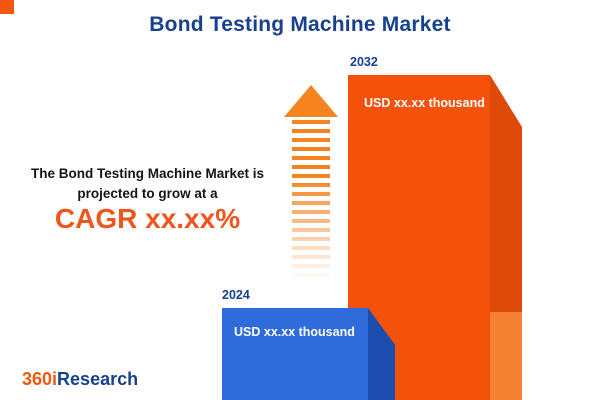  What do you see at coordinates (147, 173) in the screenshot?
I see `growth-description-line1: The Bond Testing Machine Market is` at bounding box center [147, 173].